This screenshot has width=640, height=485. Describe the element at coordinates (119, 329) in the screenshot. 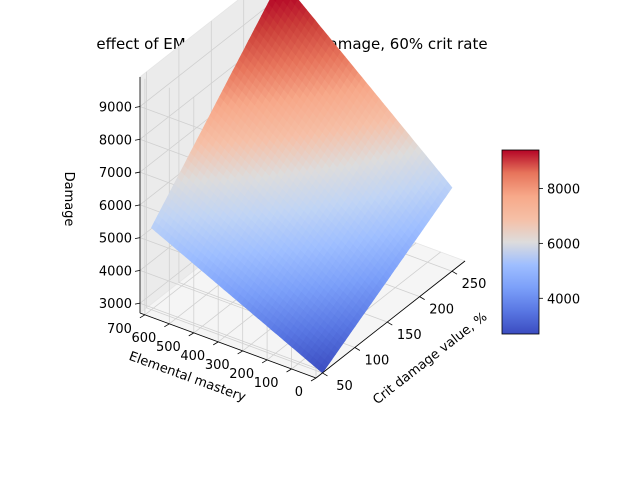

I see `y-tick-label: 700` at that location.